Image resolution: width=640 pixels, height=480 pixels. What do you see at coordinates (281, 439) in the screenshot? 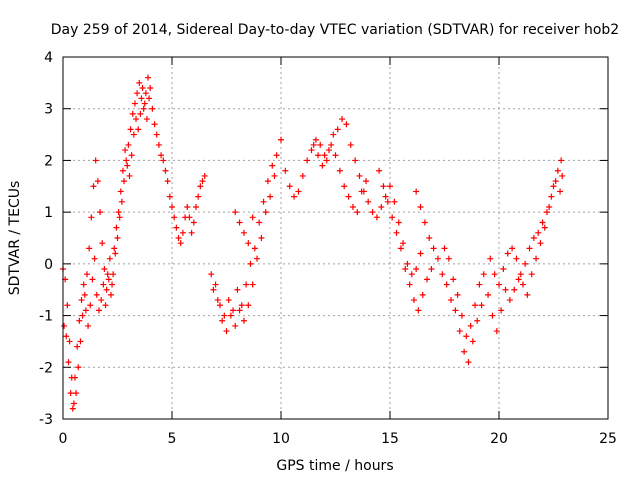
I see `x-tick-label: 10` at bounding box center [281, 439].